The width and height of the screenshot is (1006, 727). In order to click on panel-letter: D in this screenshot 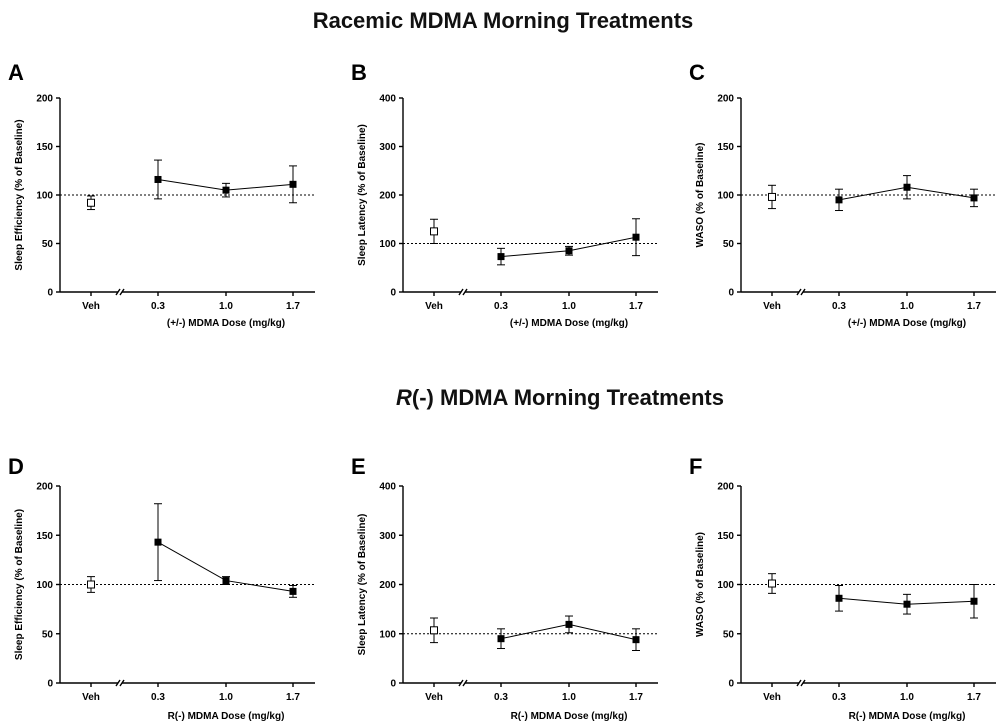, I will do `click(16, 466)`.